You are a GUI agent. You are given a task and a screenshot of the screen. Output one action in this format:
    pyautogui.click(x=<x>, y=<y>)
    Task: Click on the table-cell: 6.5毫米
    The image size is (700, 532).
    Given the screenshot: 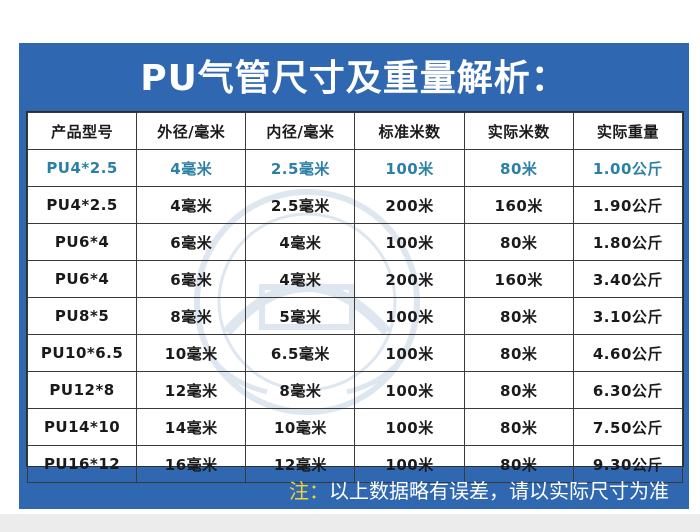 What is the action you would take?
    pyautogui.click(x=300, y=353)
    